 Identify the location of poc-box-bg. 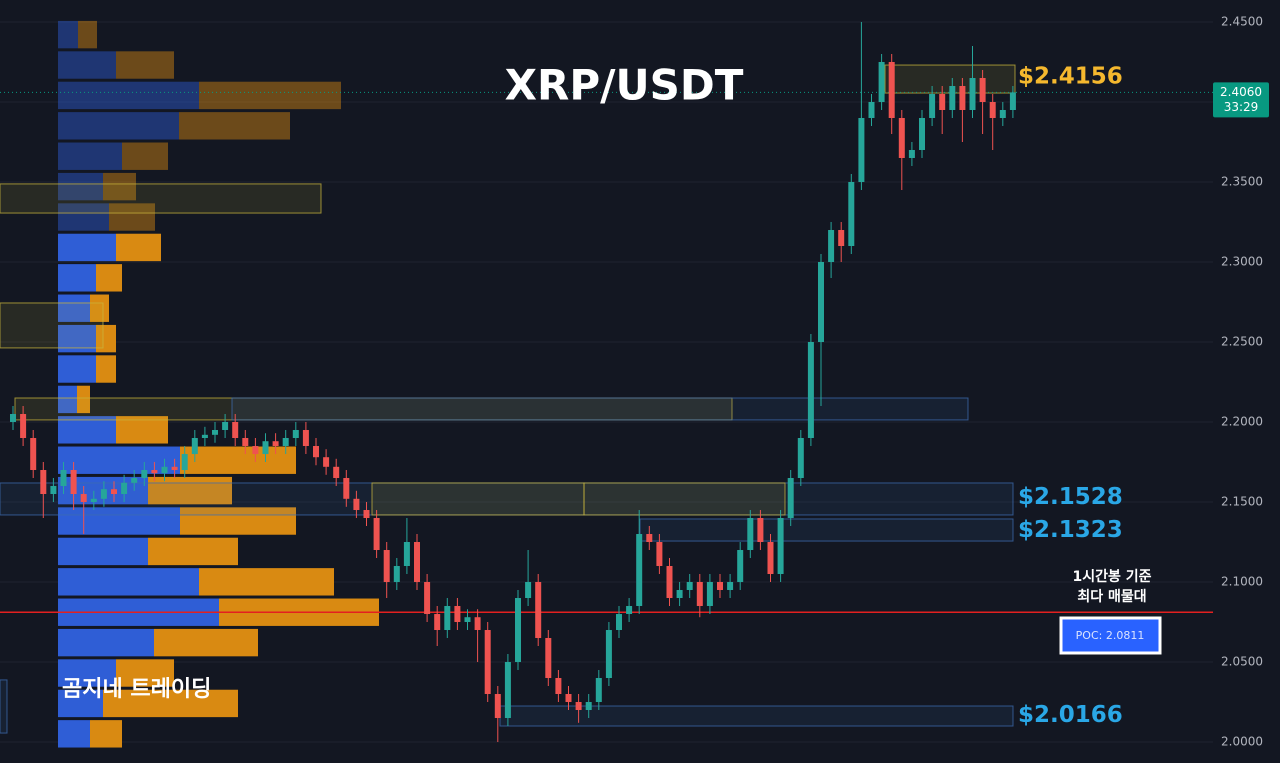
(1110, 635).